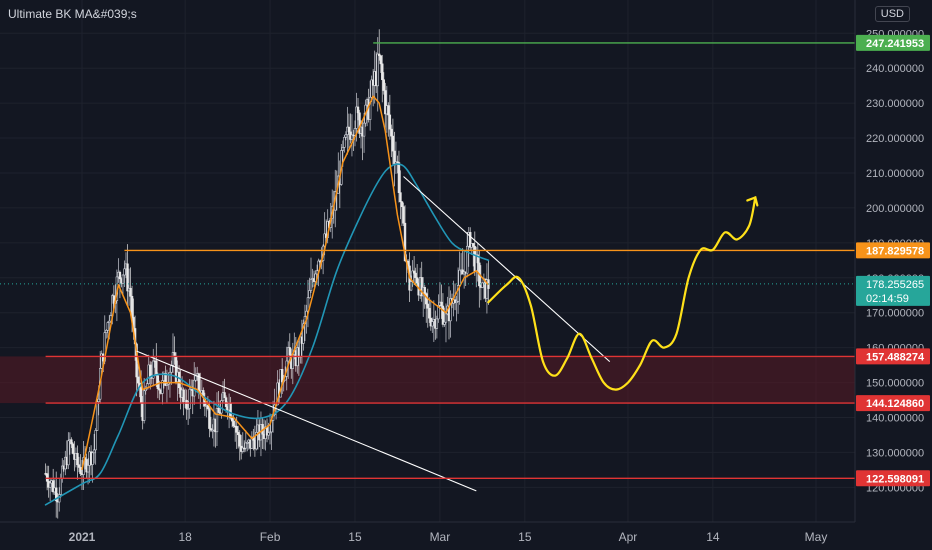 The height and width of the screenshot is (550, 932). Describe the element at coordinates (440, 537) in the screenshot. I see `x-tick-label: Mar` at that location.